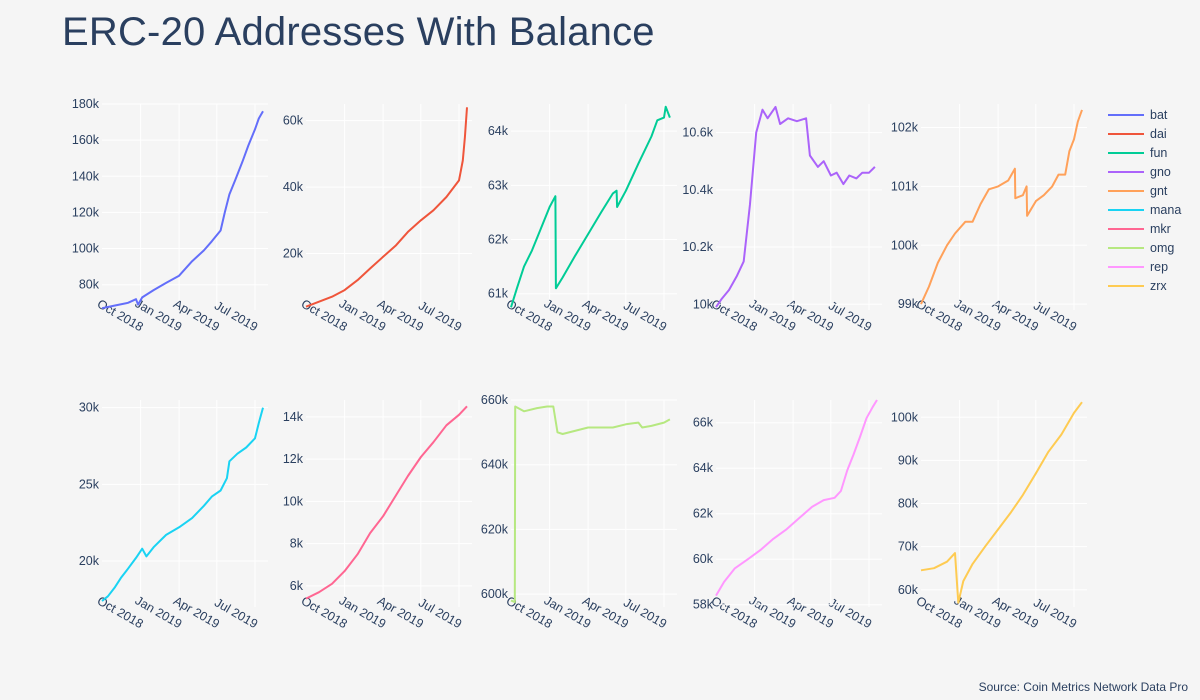 Image resolution: width=1200 pixels, height=700 pixels. Describe the element at coordinates (386, 207) in the screenshot. I see `series-line-dai` at that location.